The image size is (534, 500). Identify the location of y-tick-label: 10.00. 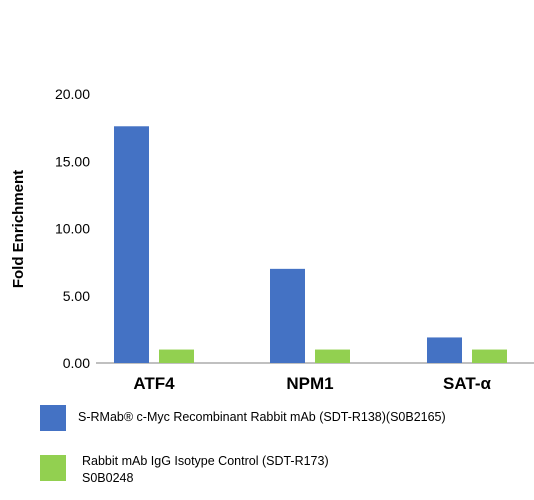
(72, 229).